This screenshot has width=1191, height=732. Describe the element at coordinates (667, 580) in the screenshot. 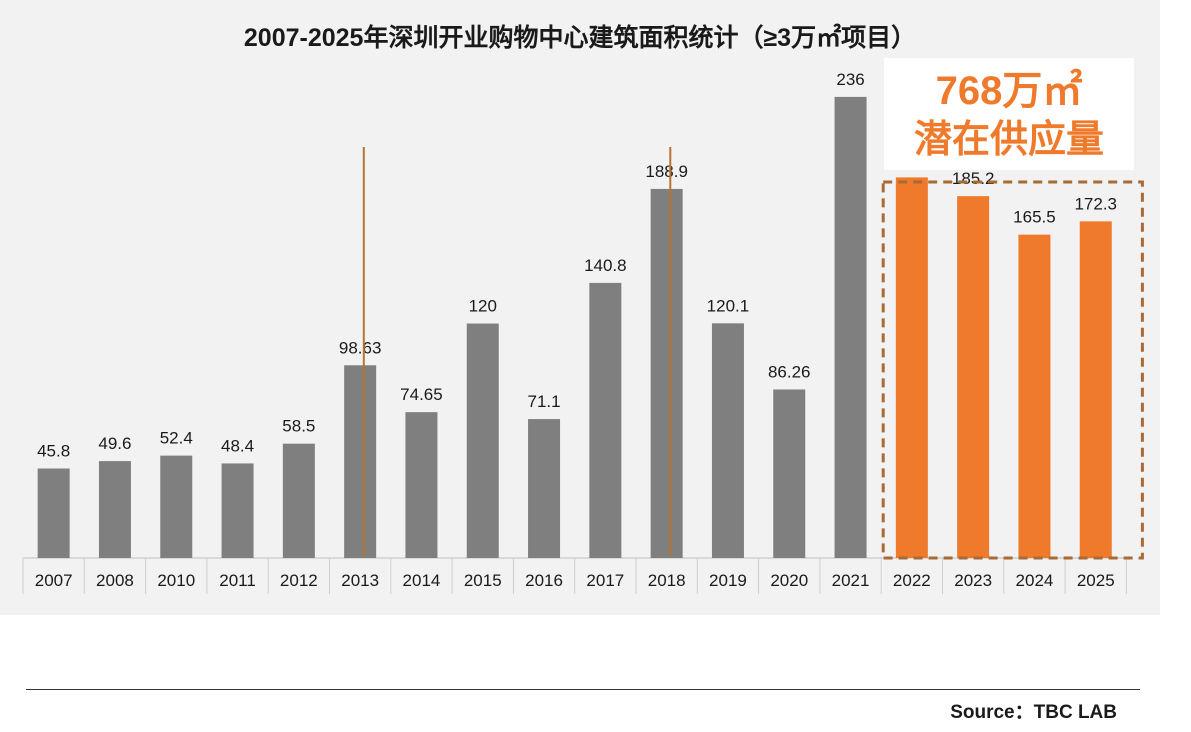

I see `x-tick-label-2018: 2018` at that location.